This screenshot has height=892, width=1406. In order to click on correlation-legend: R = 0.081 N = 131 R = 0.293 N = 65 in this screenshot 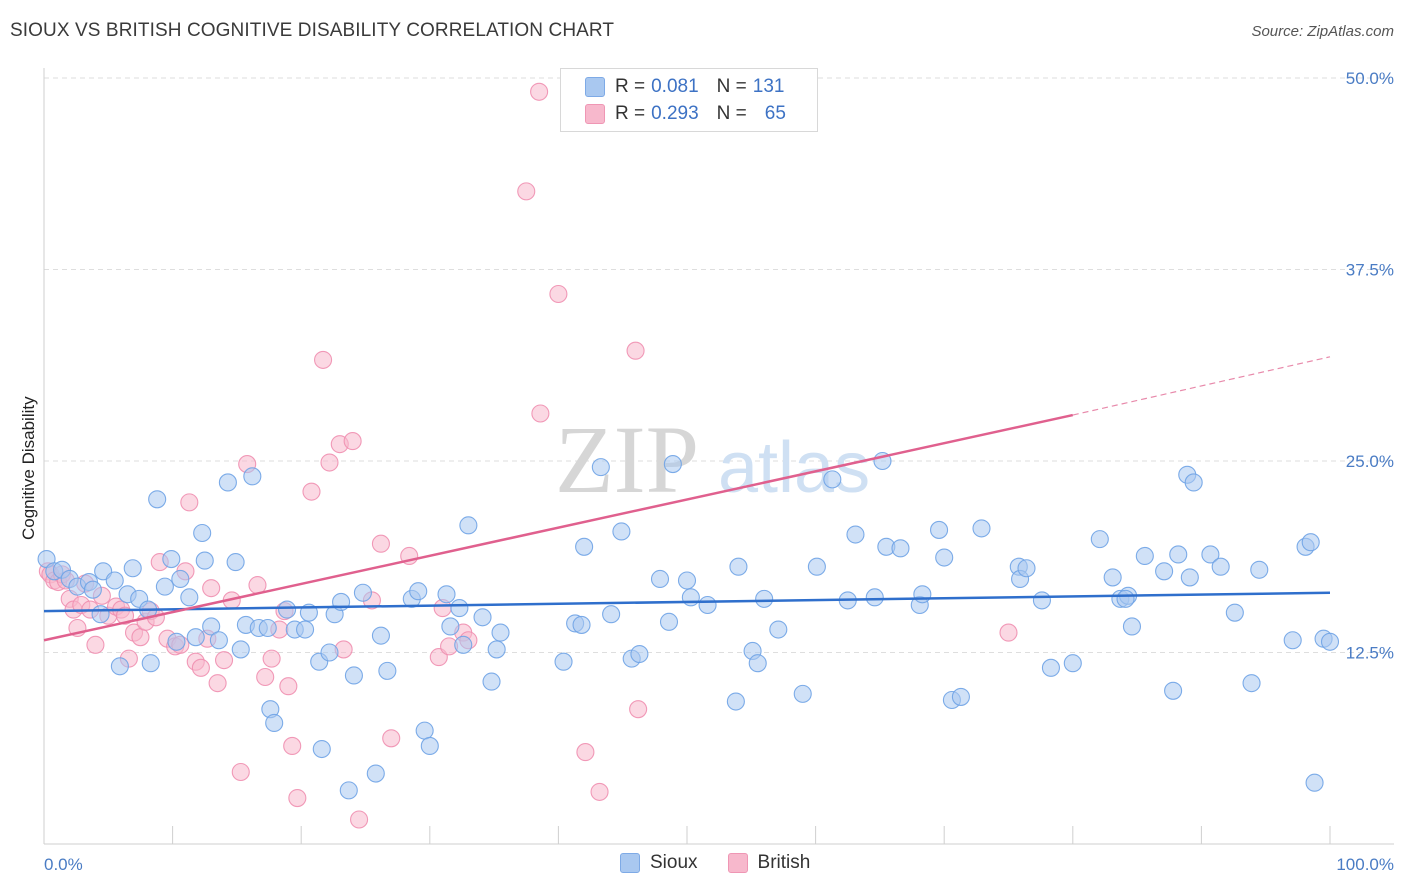, I will do `click(689, 100)`.